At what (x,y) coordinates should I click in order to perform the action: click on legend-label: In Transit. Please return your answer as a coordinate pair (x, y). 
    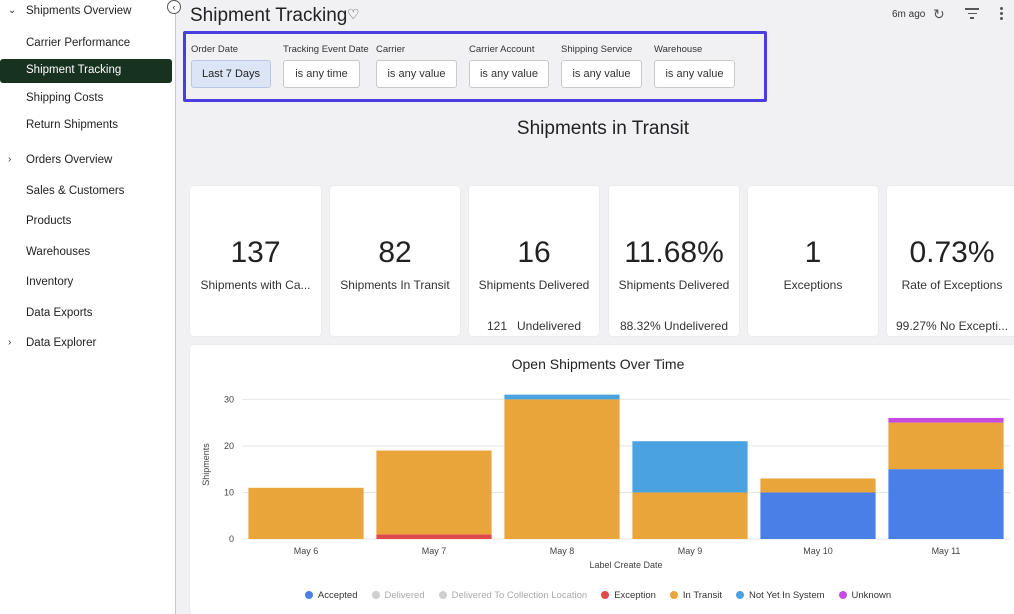
    Looking at the image, I should click on (702, 595).